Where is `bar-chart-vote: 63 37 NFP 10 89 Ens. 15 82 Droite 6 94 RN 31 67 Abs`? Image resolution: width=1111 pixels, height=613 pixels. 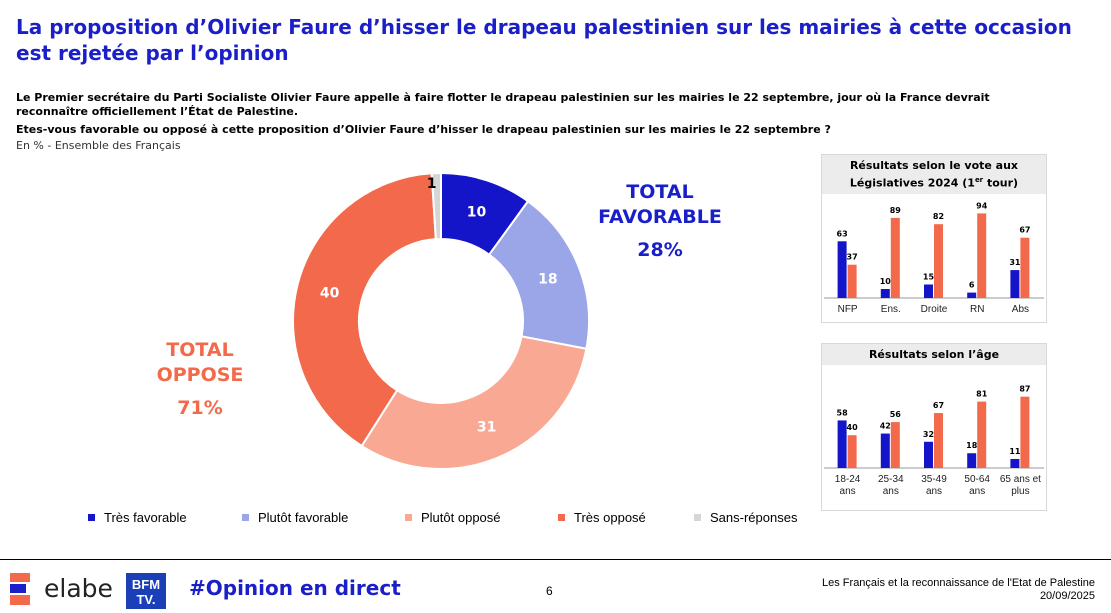
bar-chart-vote: 63 37 NFP 10 89 Ens. 15 82 Droite 6 94 RN 31 67 Abs is located at coordinates (934, 258).